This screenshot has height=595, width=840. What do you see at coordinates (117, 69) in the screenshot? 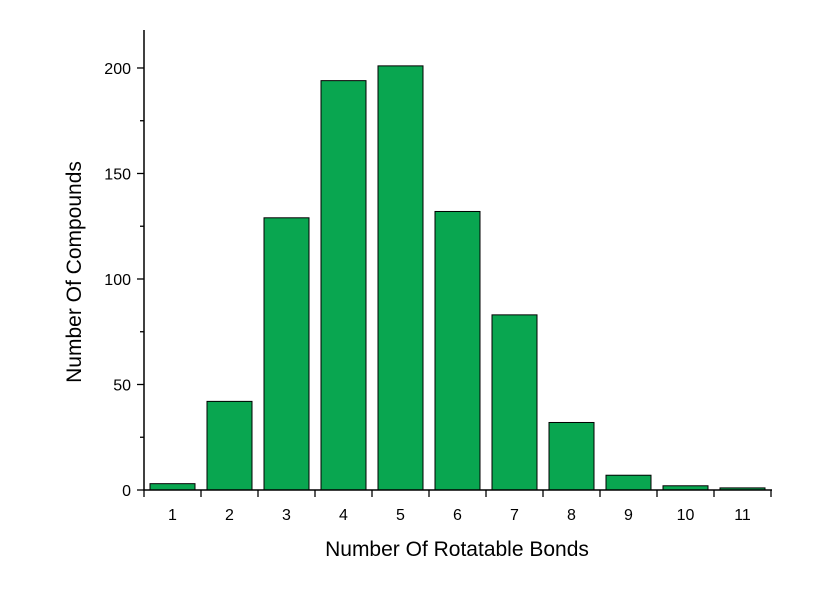
I see `y-tick-label: 200` at bounding box center [117, 69].